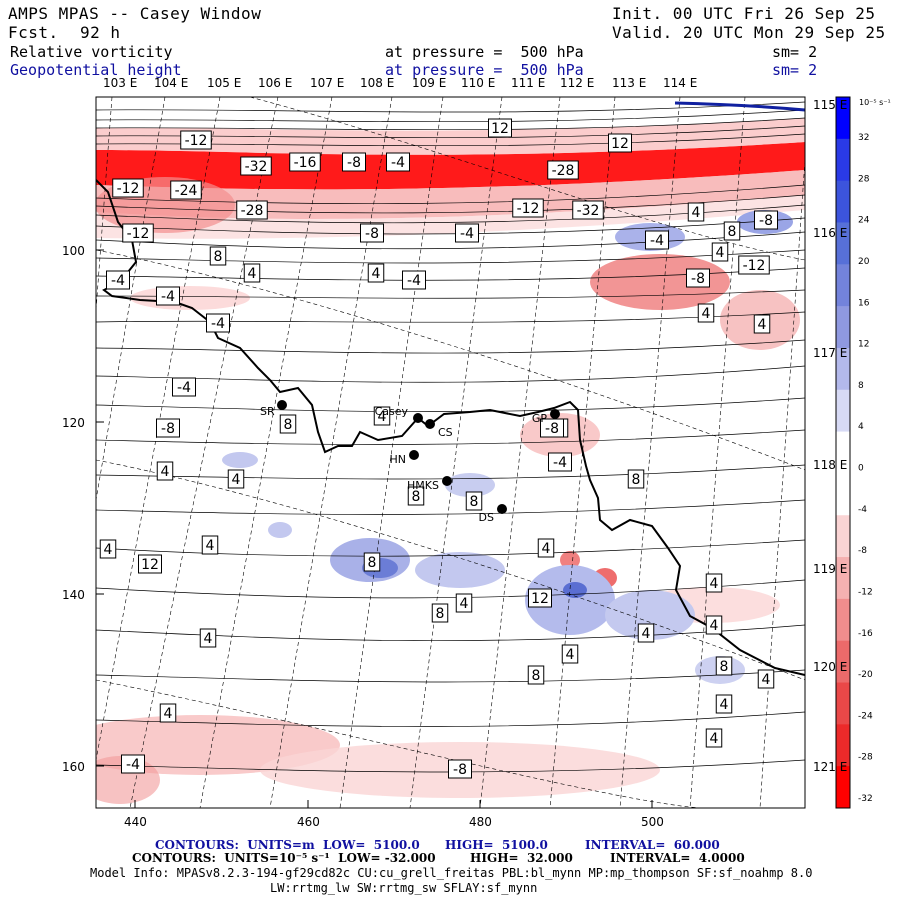  What do you see at coordinates (865, 675) in the screenshot?
I see `colorbar-label: -20` at bounding box center [865, 675].